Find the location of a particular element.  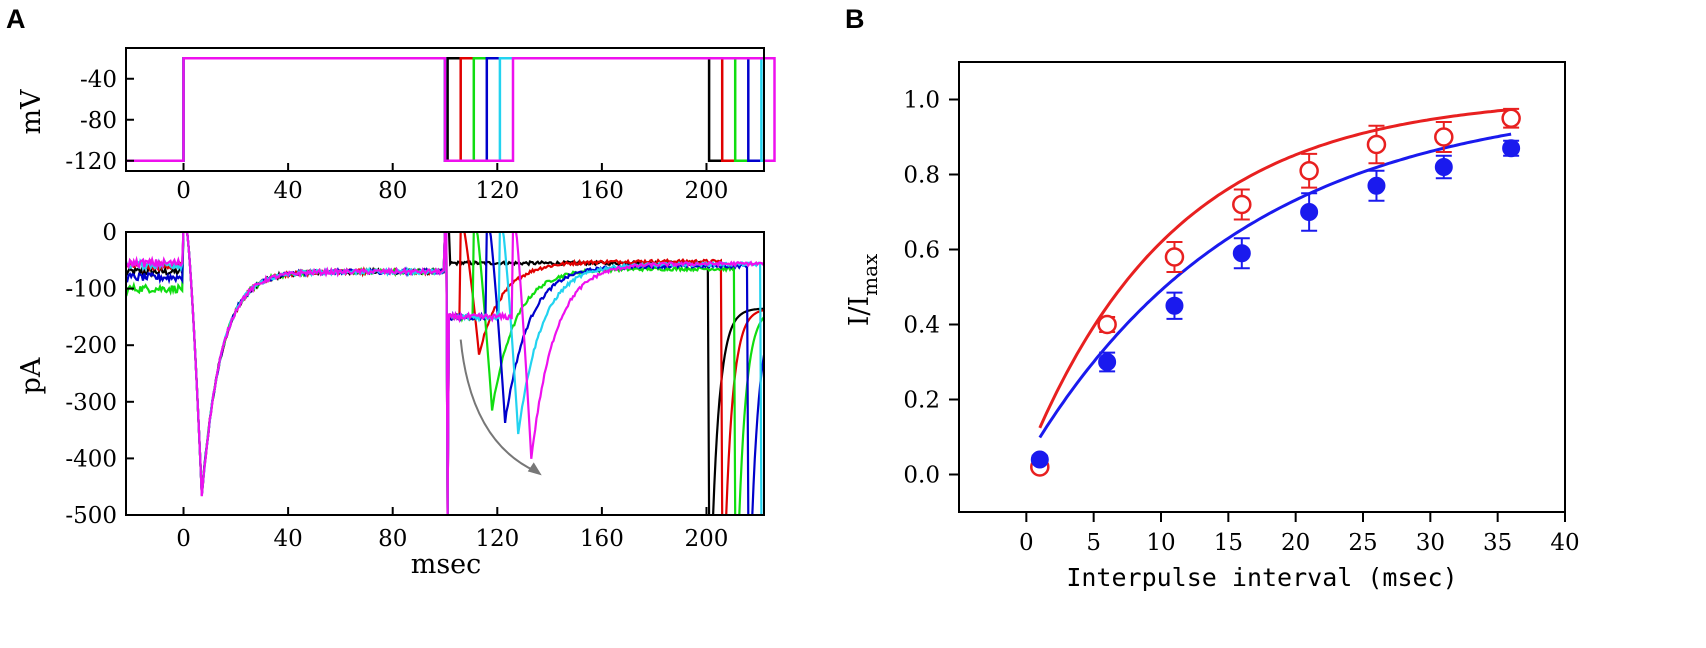

voltage-y-tick-label: -120 is located at coordinates (91, 162).